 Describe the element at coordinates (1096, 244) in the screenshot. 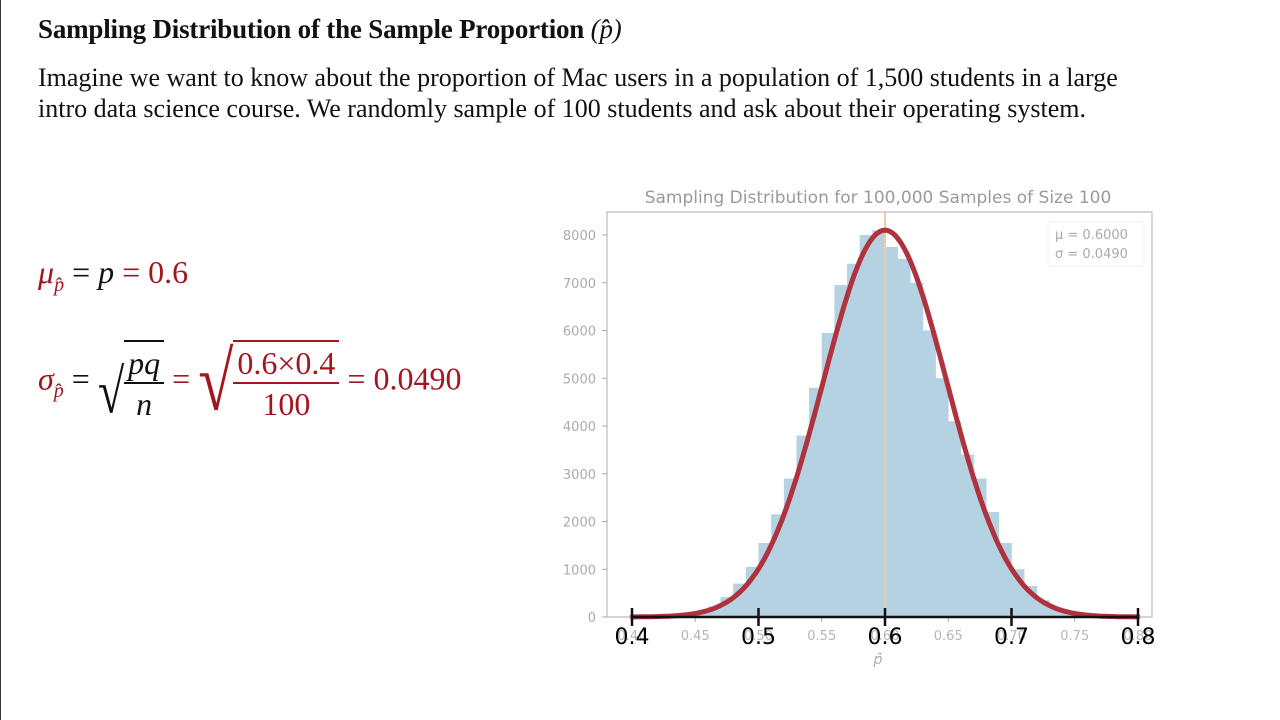

I see `legend-box: μ = 0.6000 σ = 0.0490` at that location.